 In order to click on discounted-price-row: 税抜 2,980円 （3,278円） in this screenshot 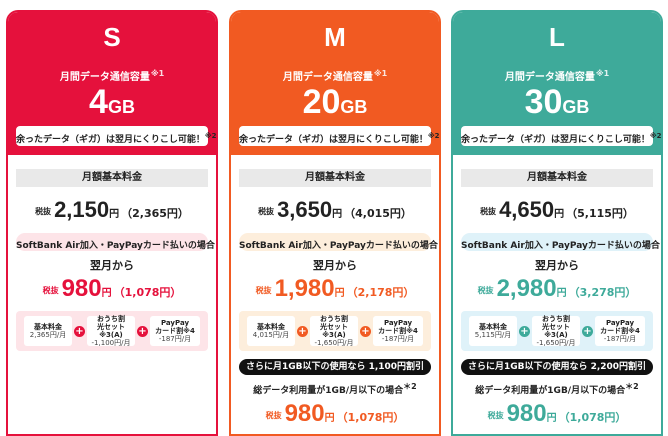, I will do `click(557, 289)`.